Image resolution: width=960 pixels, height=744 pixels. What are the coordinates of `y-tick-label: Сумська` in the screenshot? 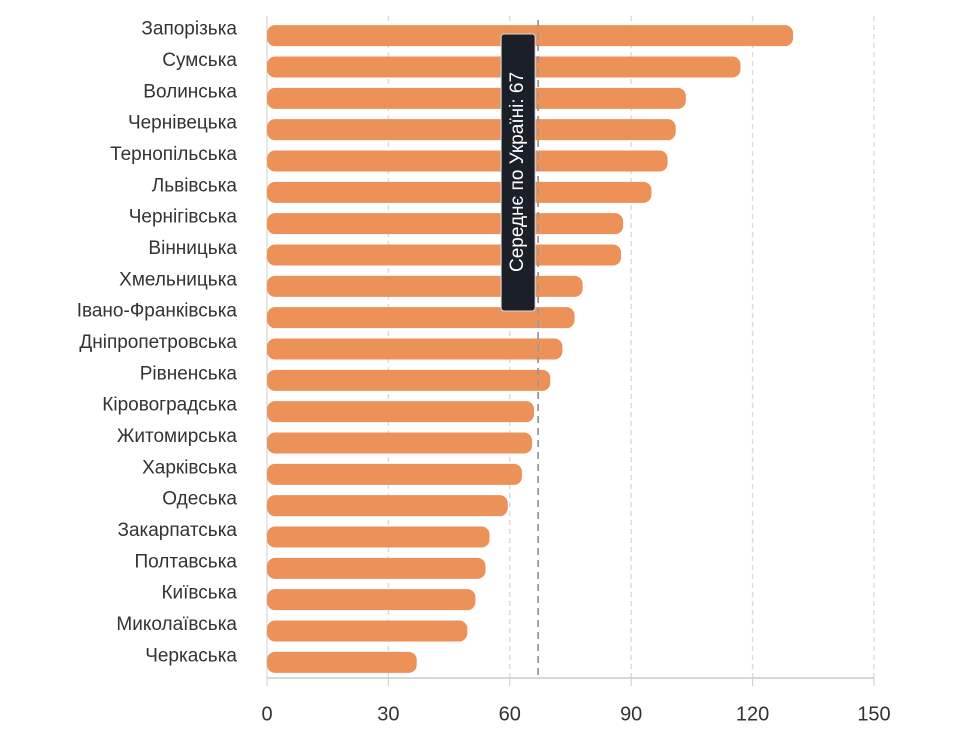 It's located at (199, 60).